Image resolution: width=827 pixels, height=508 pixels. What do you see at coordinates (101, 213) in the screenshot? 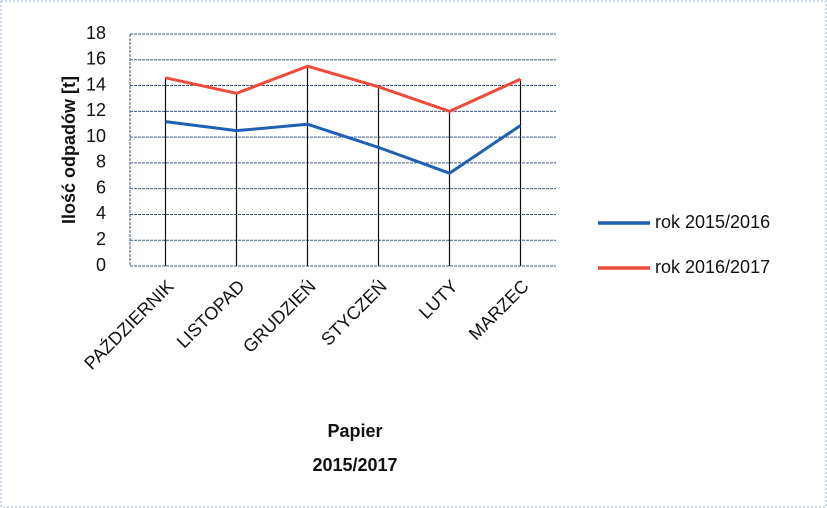
I see `y-tick-label: 4` at bounding box center [101, 213].